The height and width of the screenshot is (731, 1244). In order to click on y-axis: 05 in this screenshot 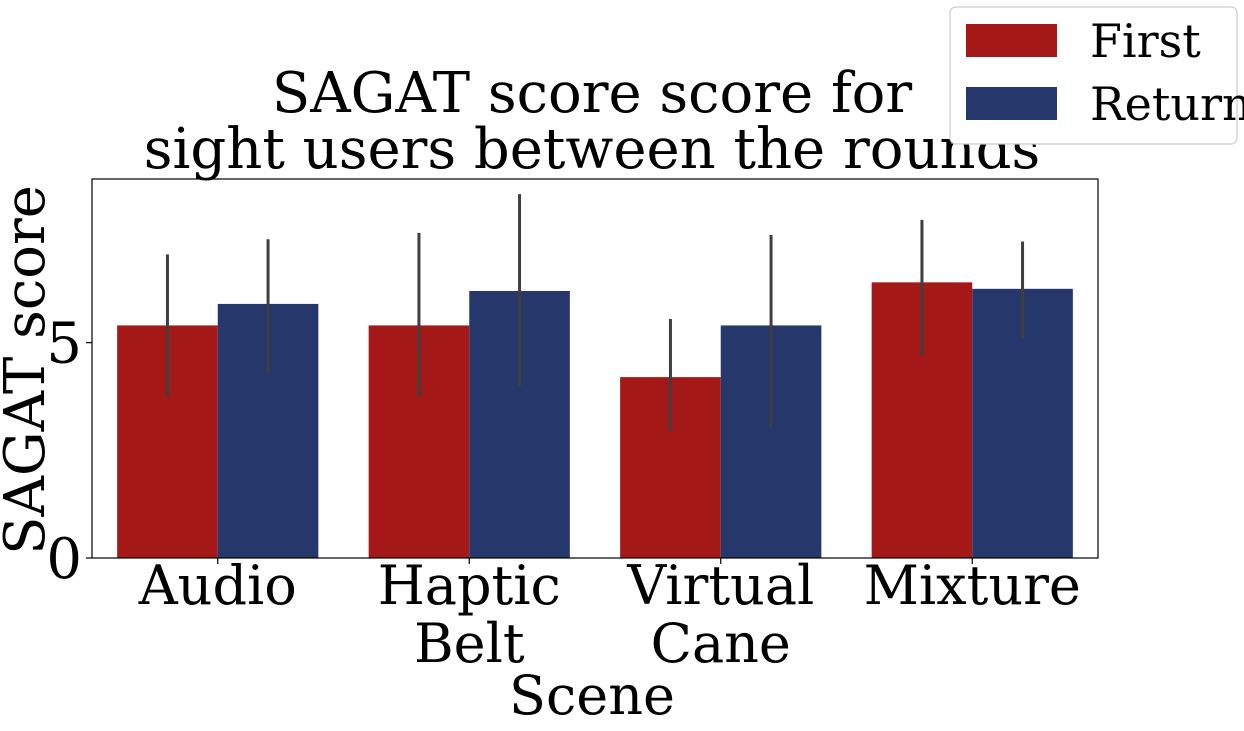, I will do `click(69, 452)`.